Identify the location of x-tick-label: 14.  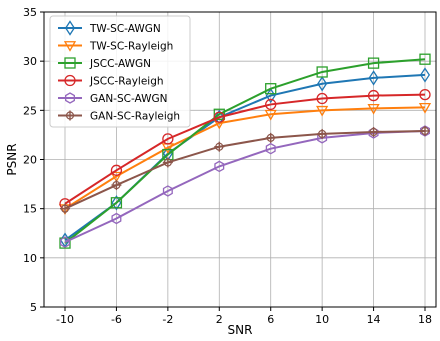
(374, 319).